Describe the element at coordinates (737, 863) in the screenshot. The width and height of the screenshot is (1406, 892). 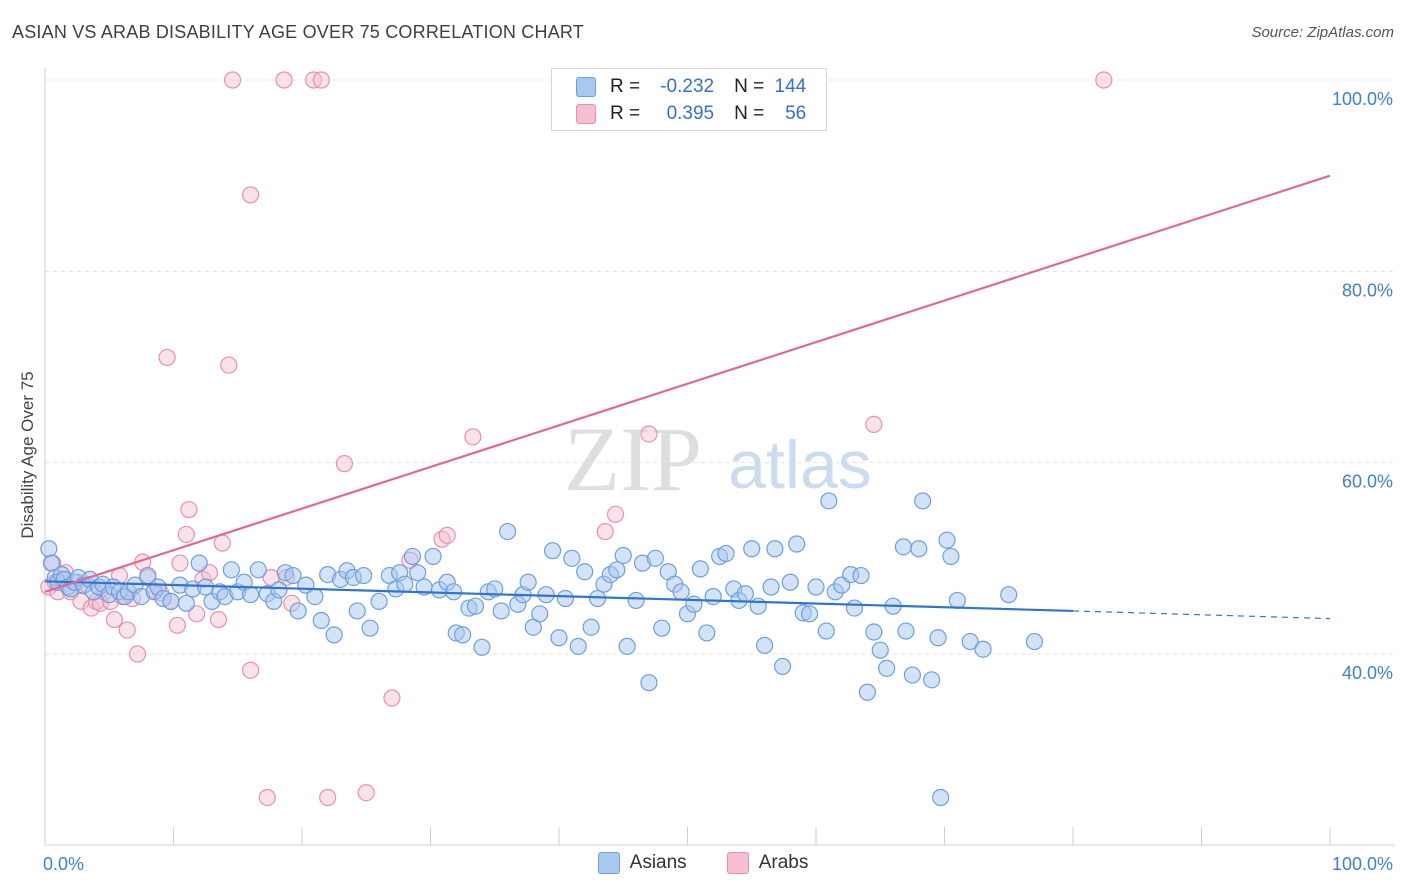
I see `legend-arabs-swatch` at that location.